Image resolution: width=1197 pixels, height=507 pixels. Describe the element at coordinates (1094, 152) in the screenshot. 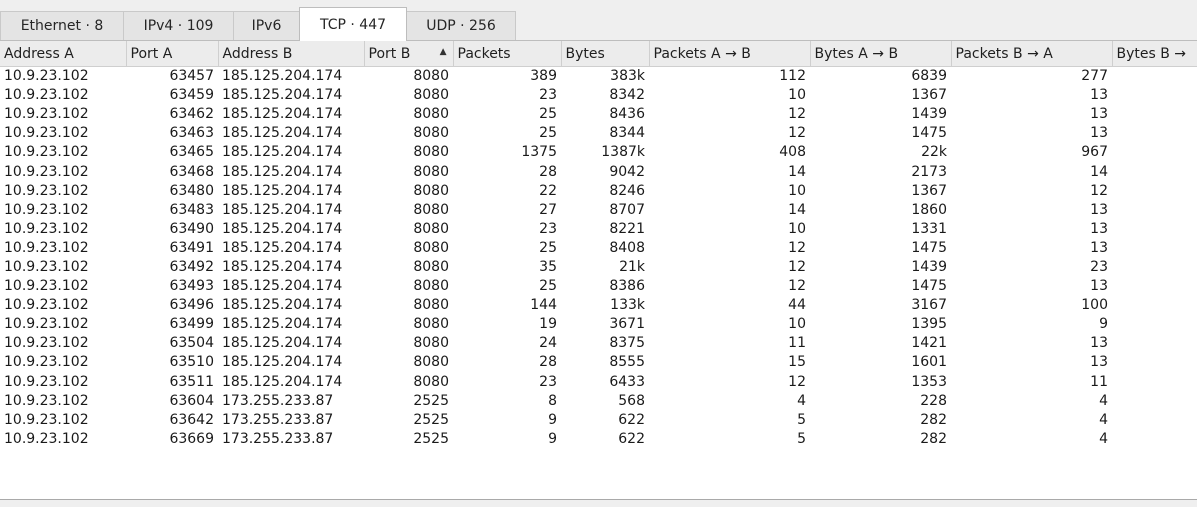

I see `cell-packets-b-to-a: 967` at that location.